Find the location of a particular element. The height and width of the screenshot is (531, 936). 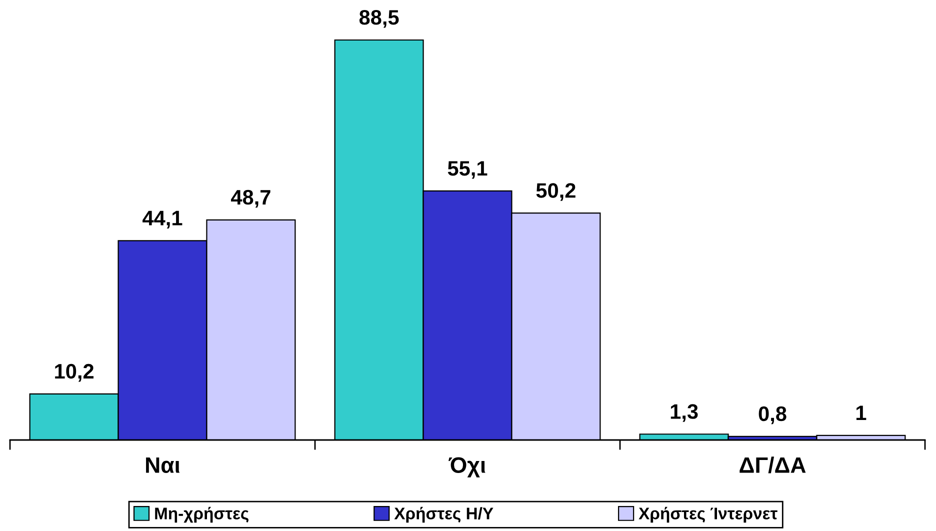

data-label: 1,3 is located at coordinates (684, 413).